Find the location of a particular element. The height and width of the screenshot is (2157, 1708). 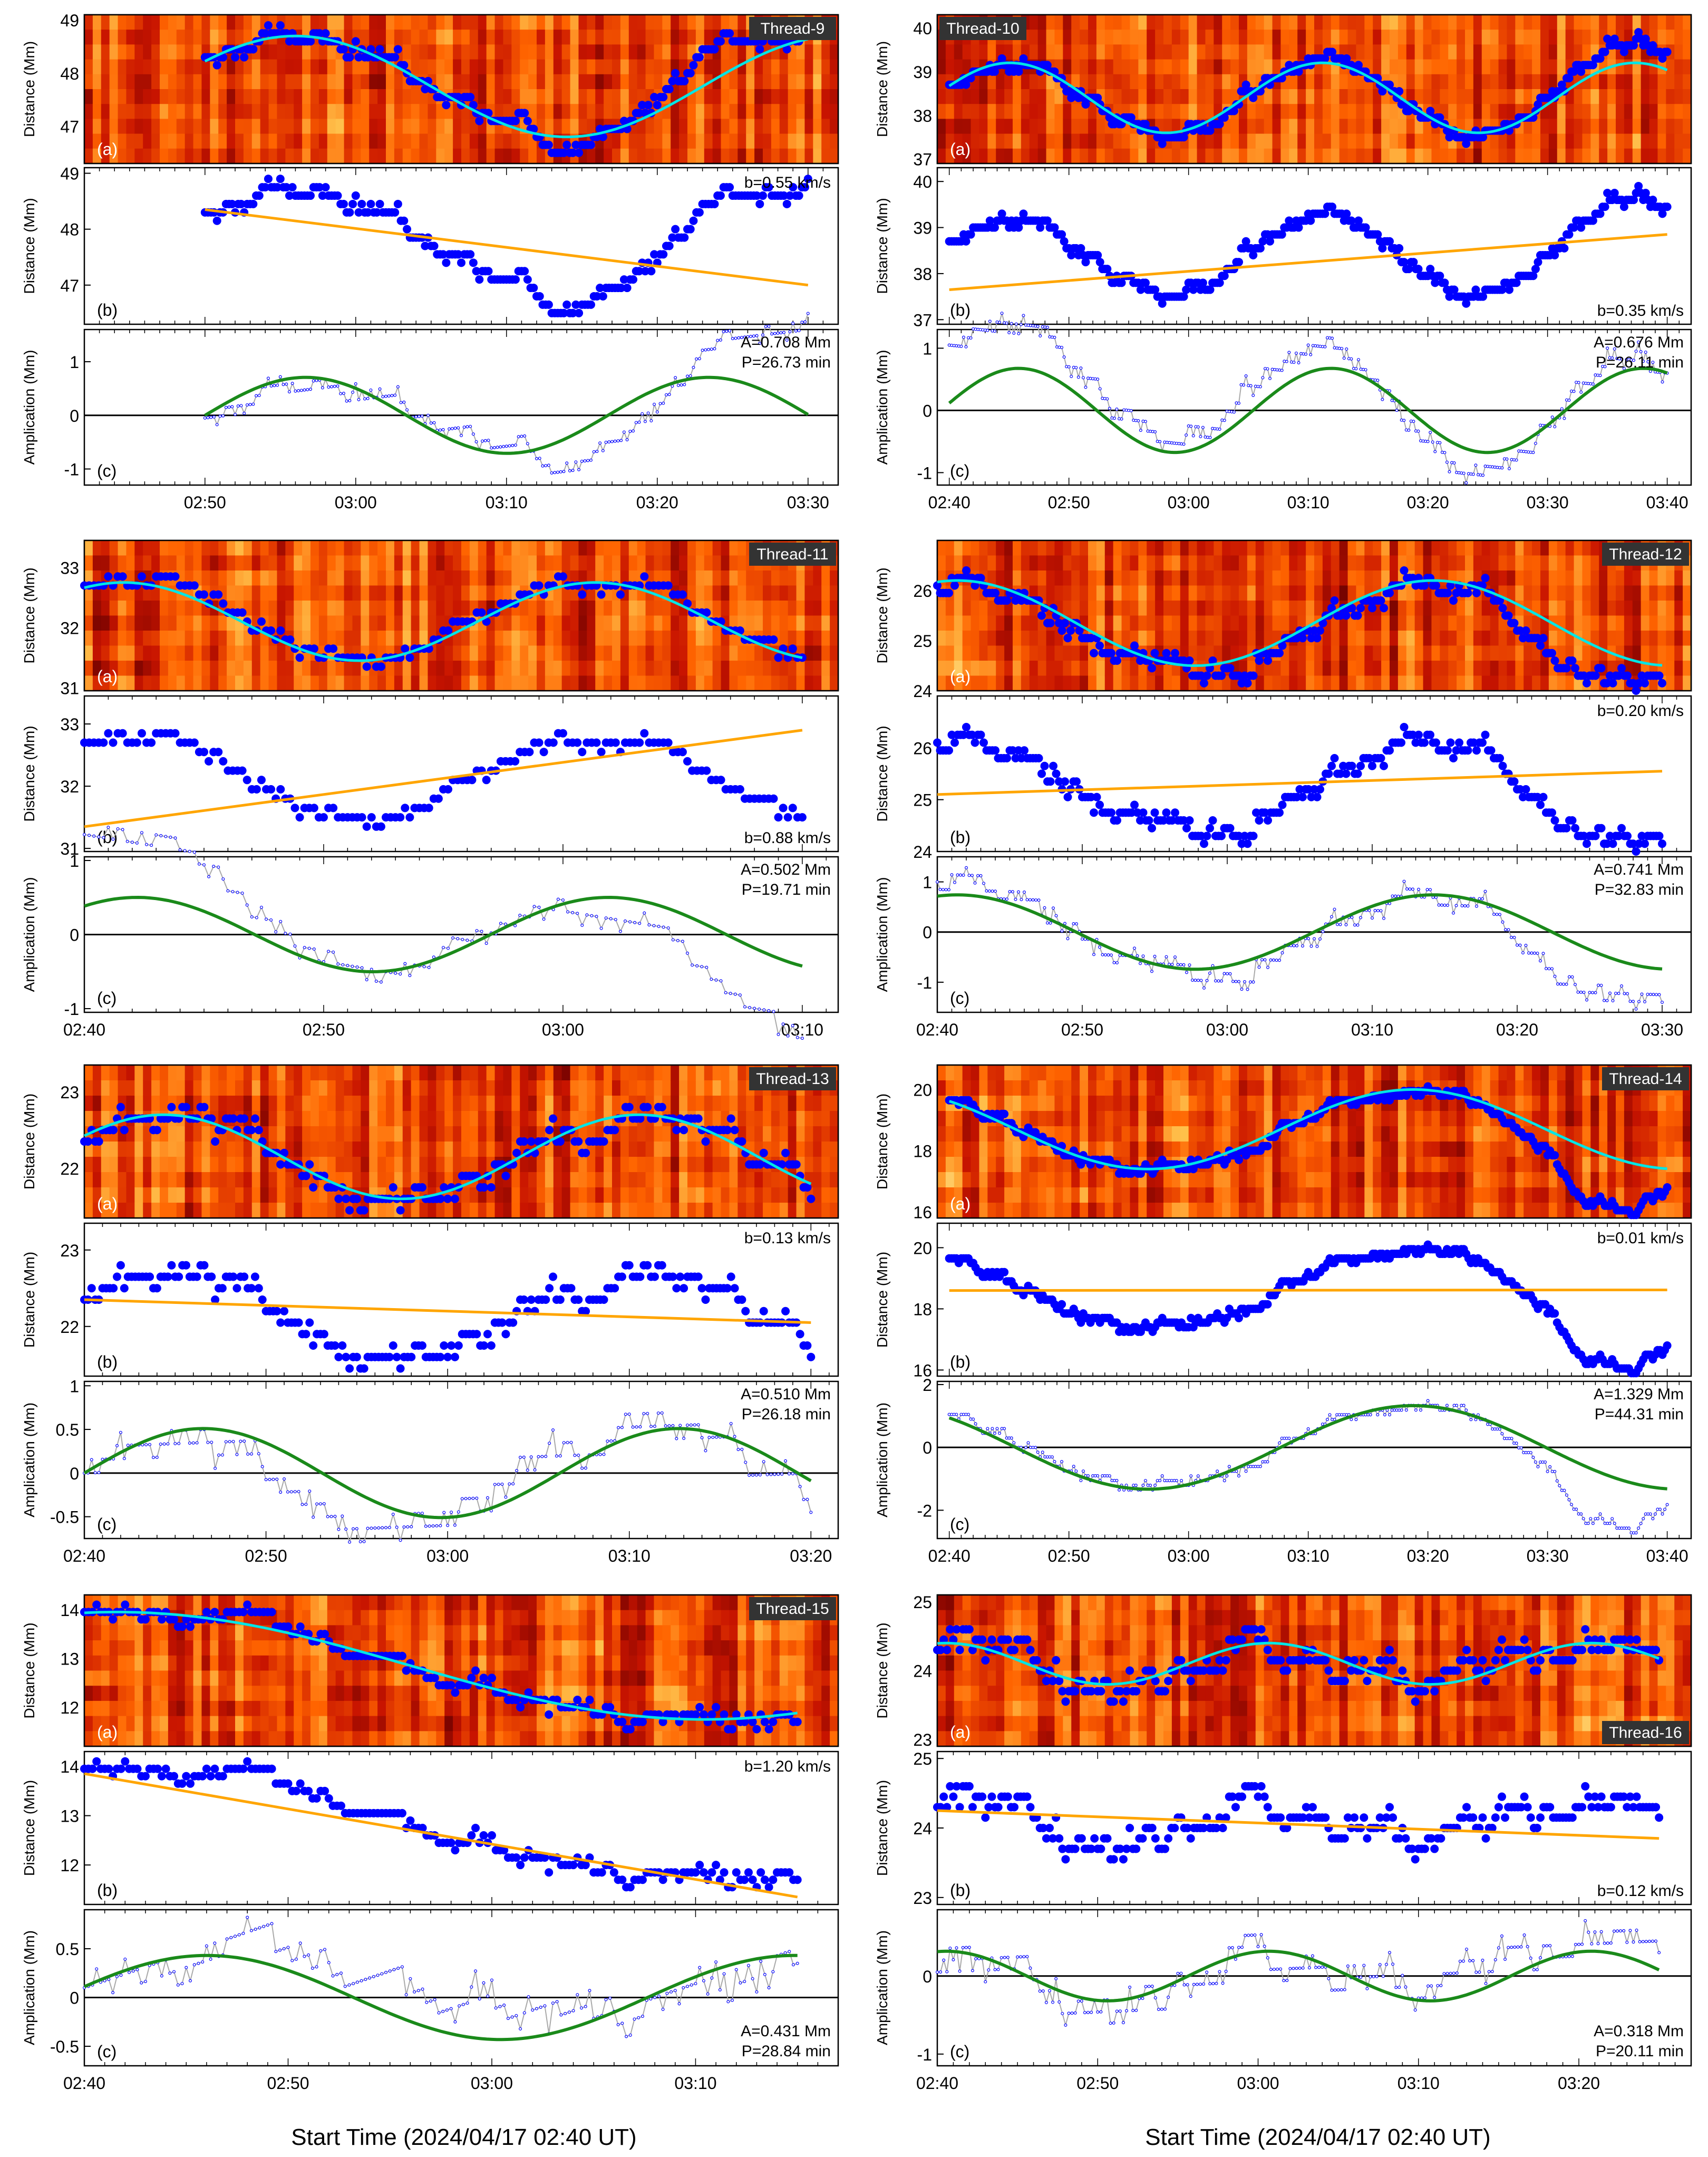

panel-a-point is located at coordinates (572, 152).